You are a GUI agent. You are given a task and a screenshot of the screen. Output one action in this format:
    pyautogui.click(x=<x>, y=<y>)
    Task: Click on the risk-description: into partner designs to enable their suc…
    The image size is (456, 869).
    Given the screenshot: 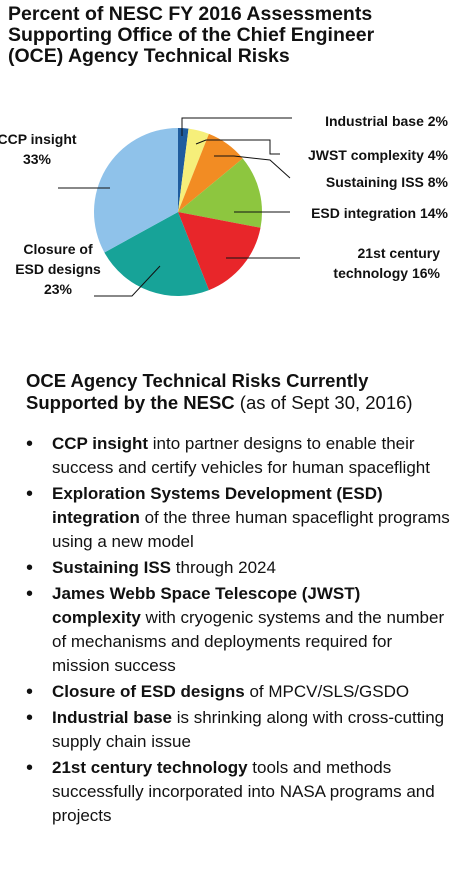 What is the action you would take?
    pyautogui.click(x=241, y=455)
    